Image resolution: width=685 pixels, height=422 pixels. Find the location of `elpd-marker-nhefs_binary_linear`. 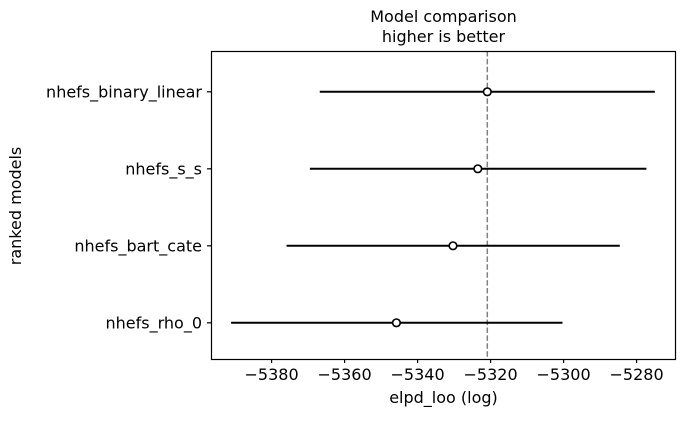

elpd-marker-nhefs_binary_linear is located at coordinates (487, 92).